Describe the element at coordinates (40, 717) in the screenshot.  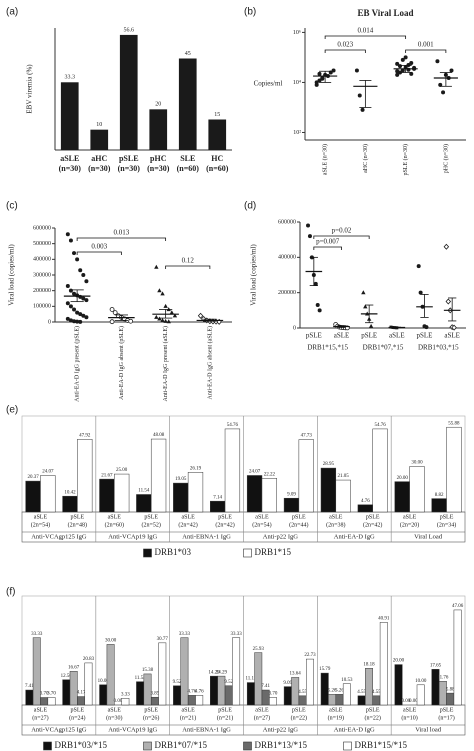
I see `x-tick-label: (n=27)` at that location.